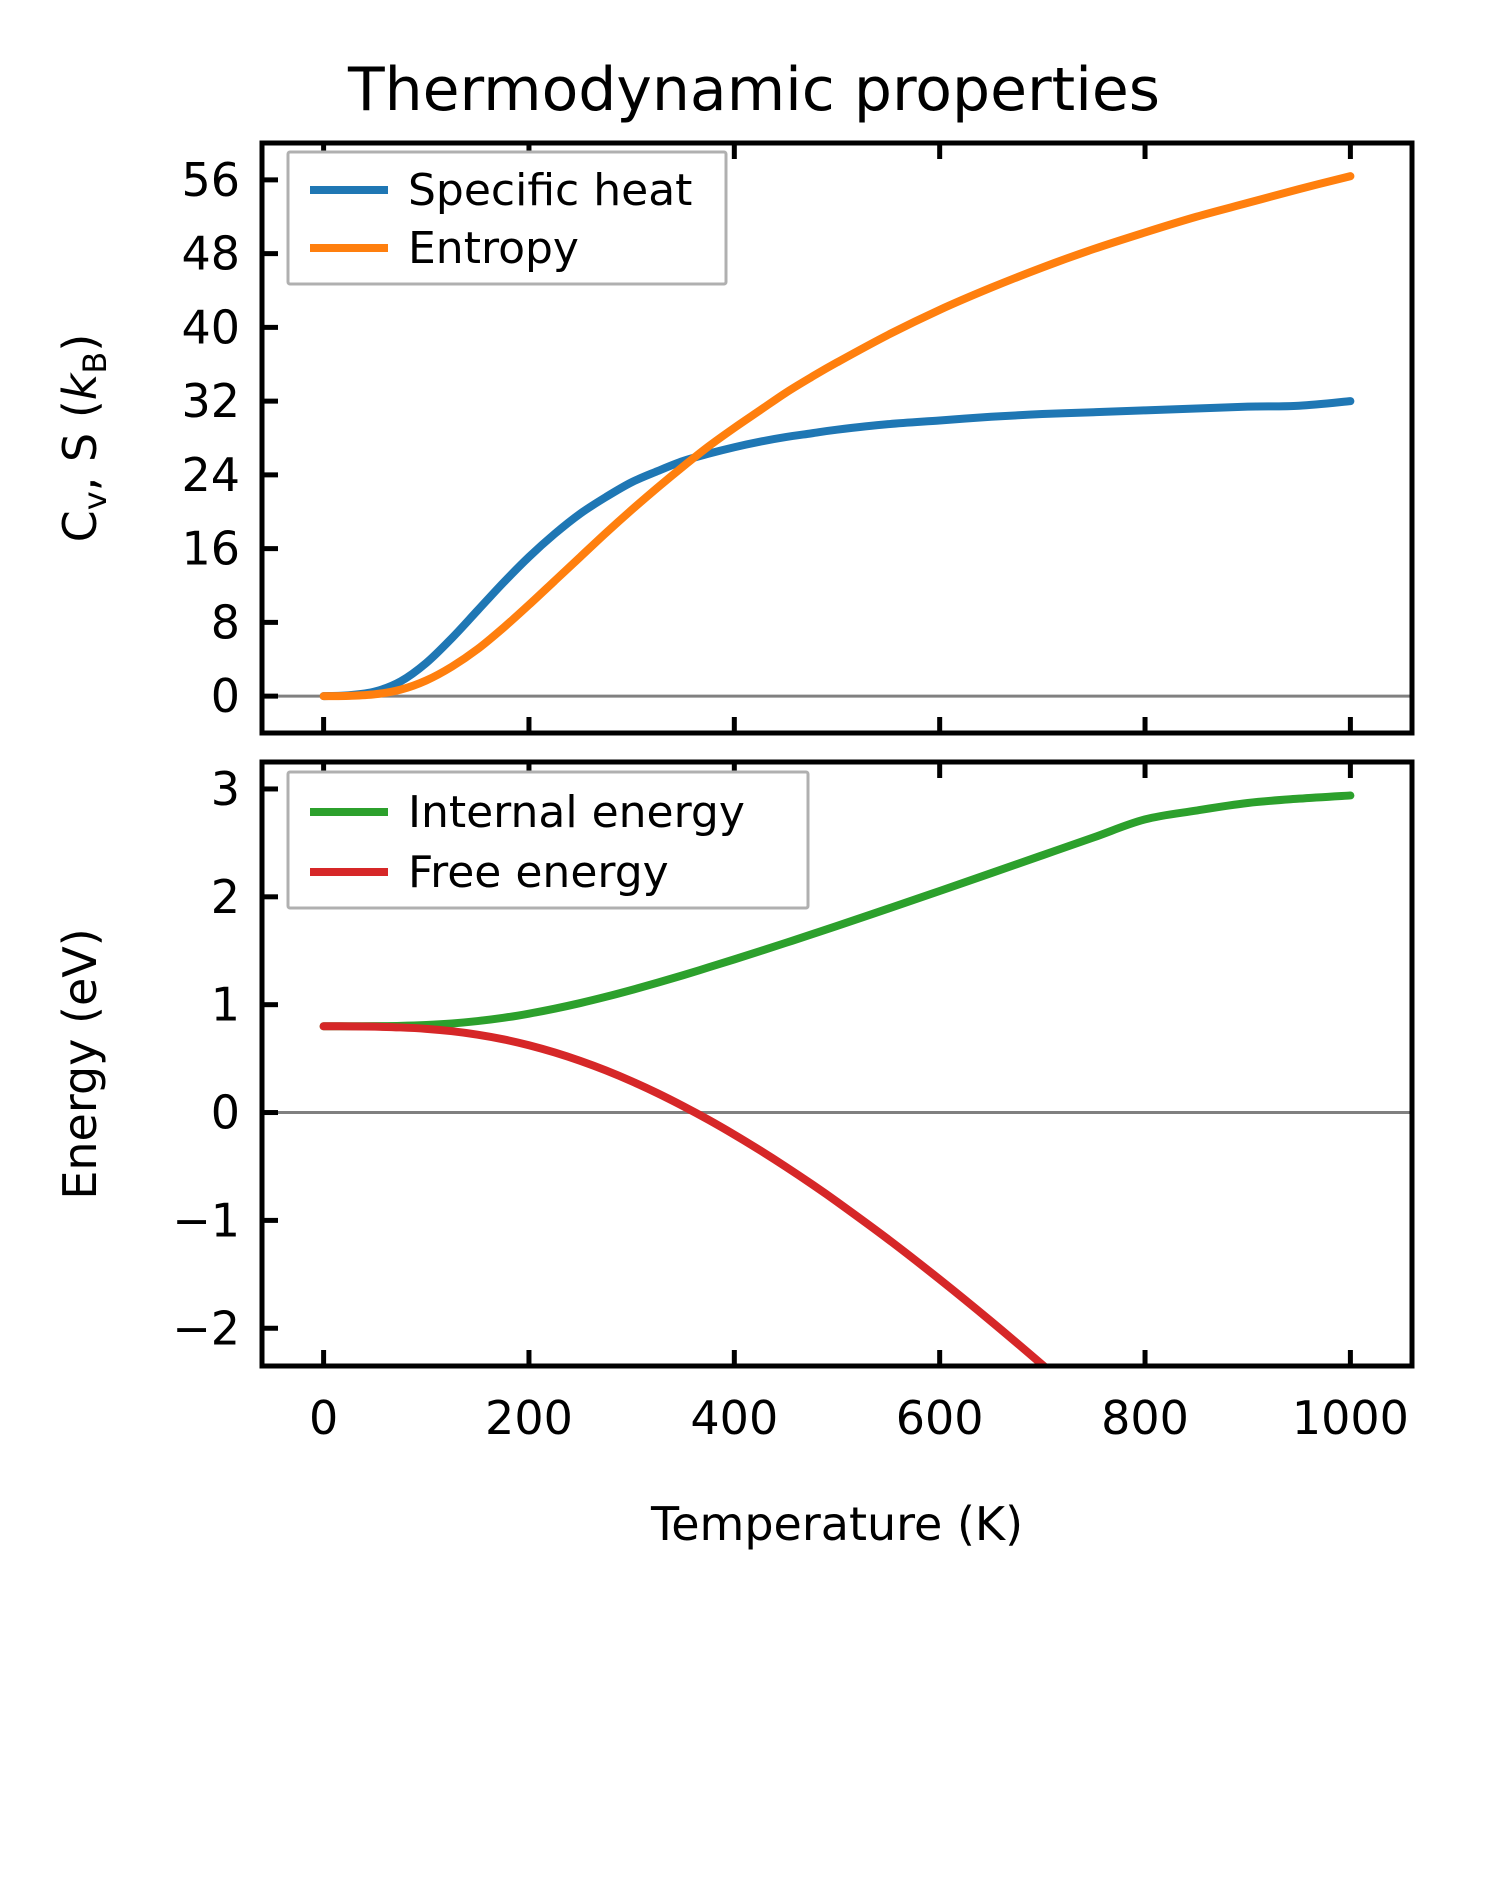 This screenshot has height=1901, width=1509. What do you see at coordinates (859, 1418) in the screenshot?
I see `bottom-x-tick-labels: 0 200 400 600 800 1000` at bounding box center [859, 1418].